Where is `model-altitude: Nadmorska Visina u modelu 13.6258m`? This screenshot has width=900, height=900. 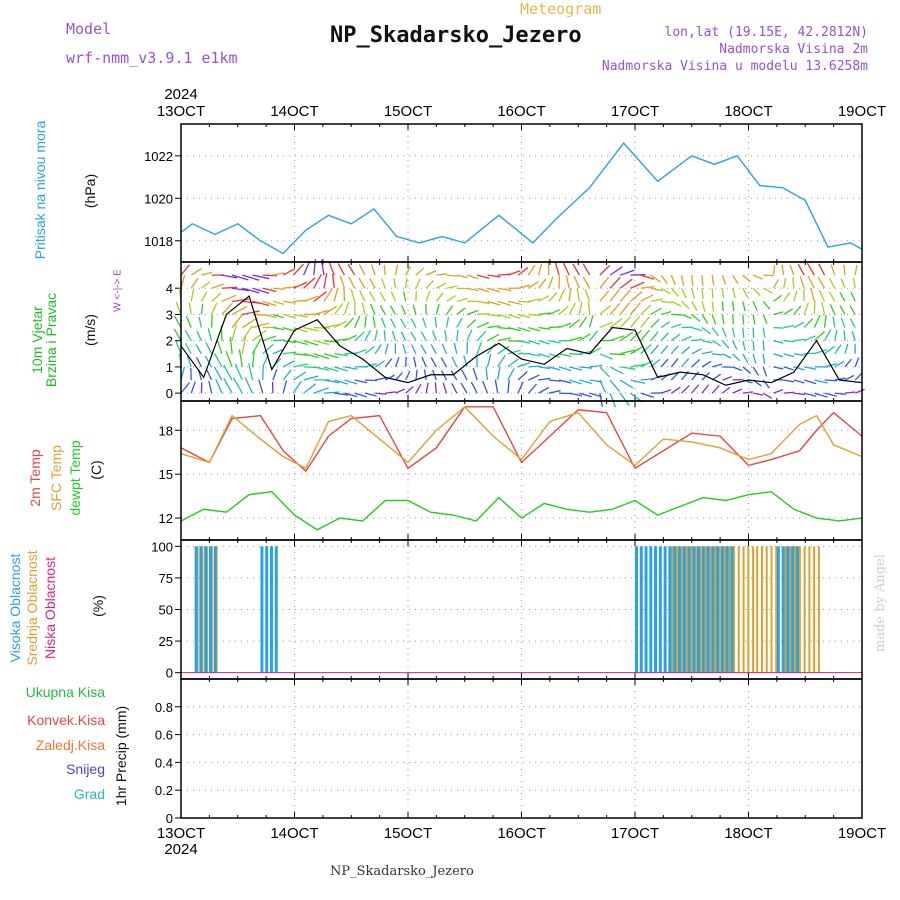
model-altitude: Nadmorska Visina u modelu 13.6258m is located at coordinates (734, 66).